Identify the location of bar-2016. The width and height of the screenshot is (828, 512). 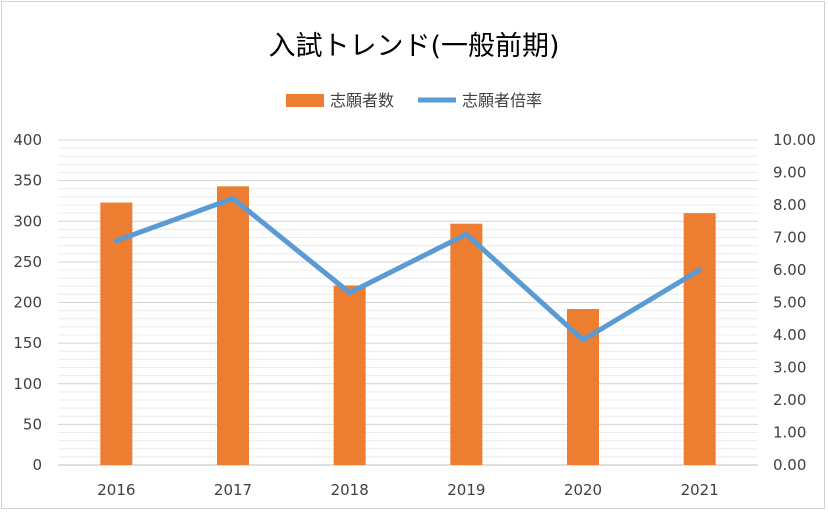
(116, 333).